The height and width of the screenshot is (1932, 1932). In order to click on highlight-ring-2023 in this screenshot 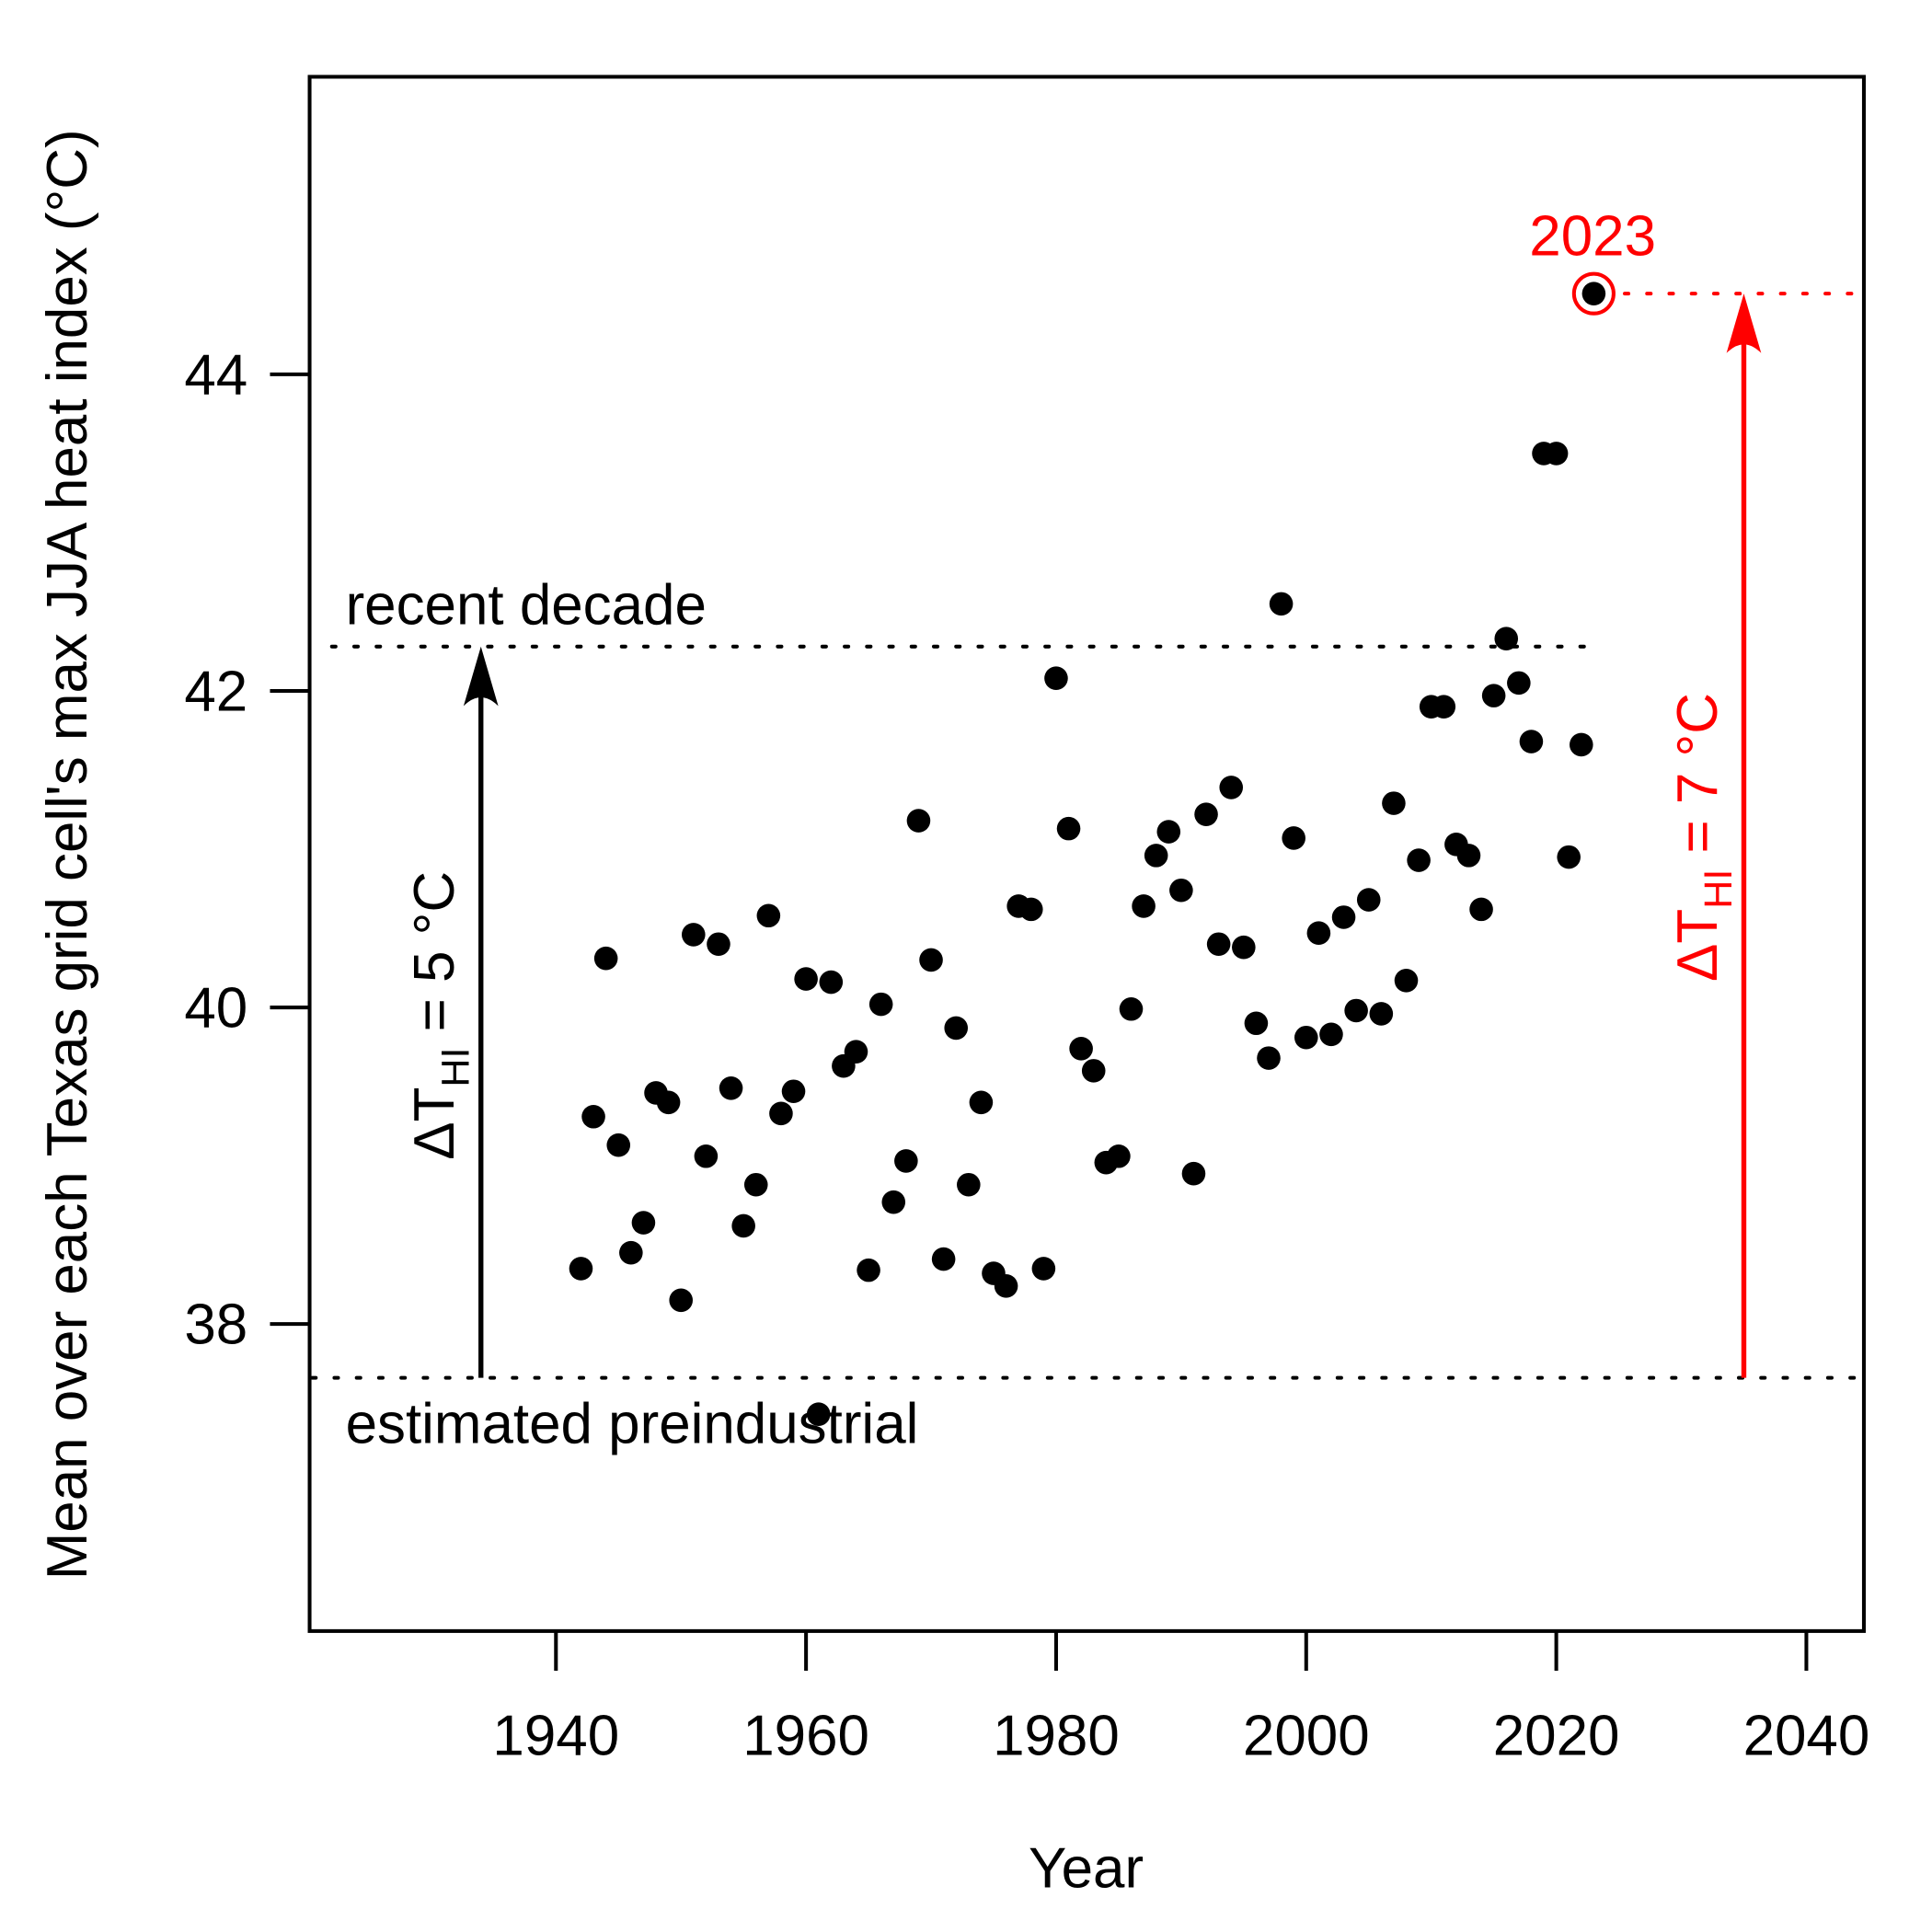, I will do `click(1593, 293)`.